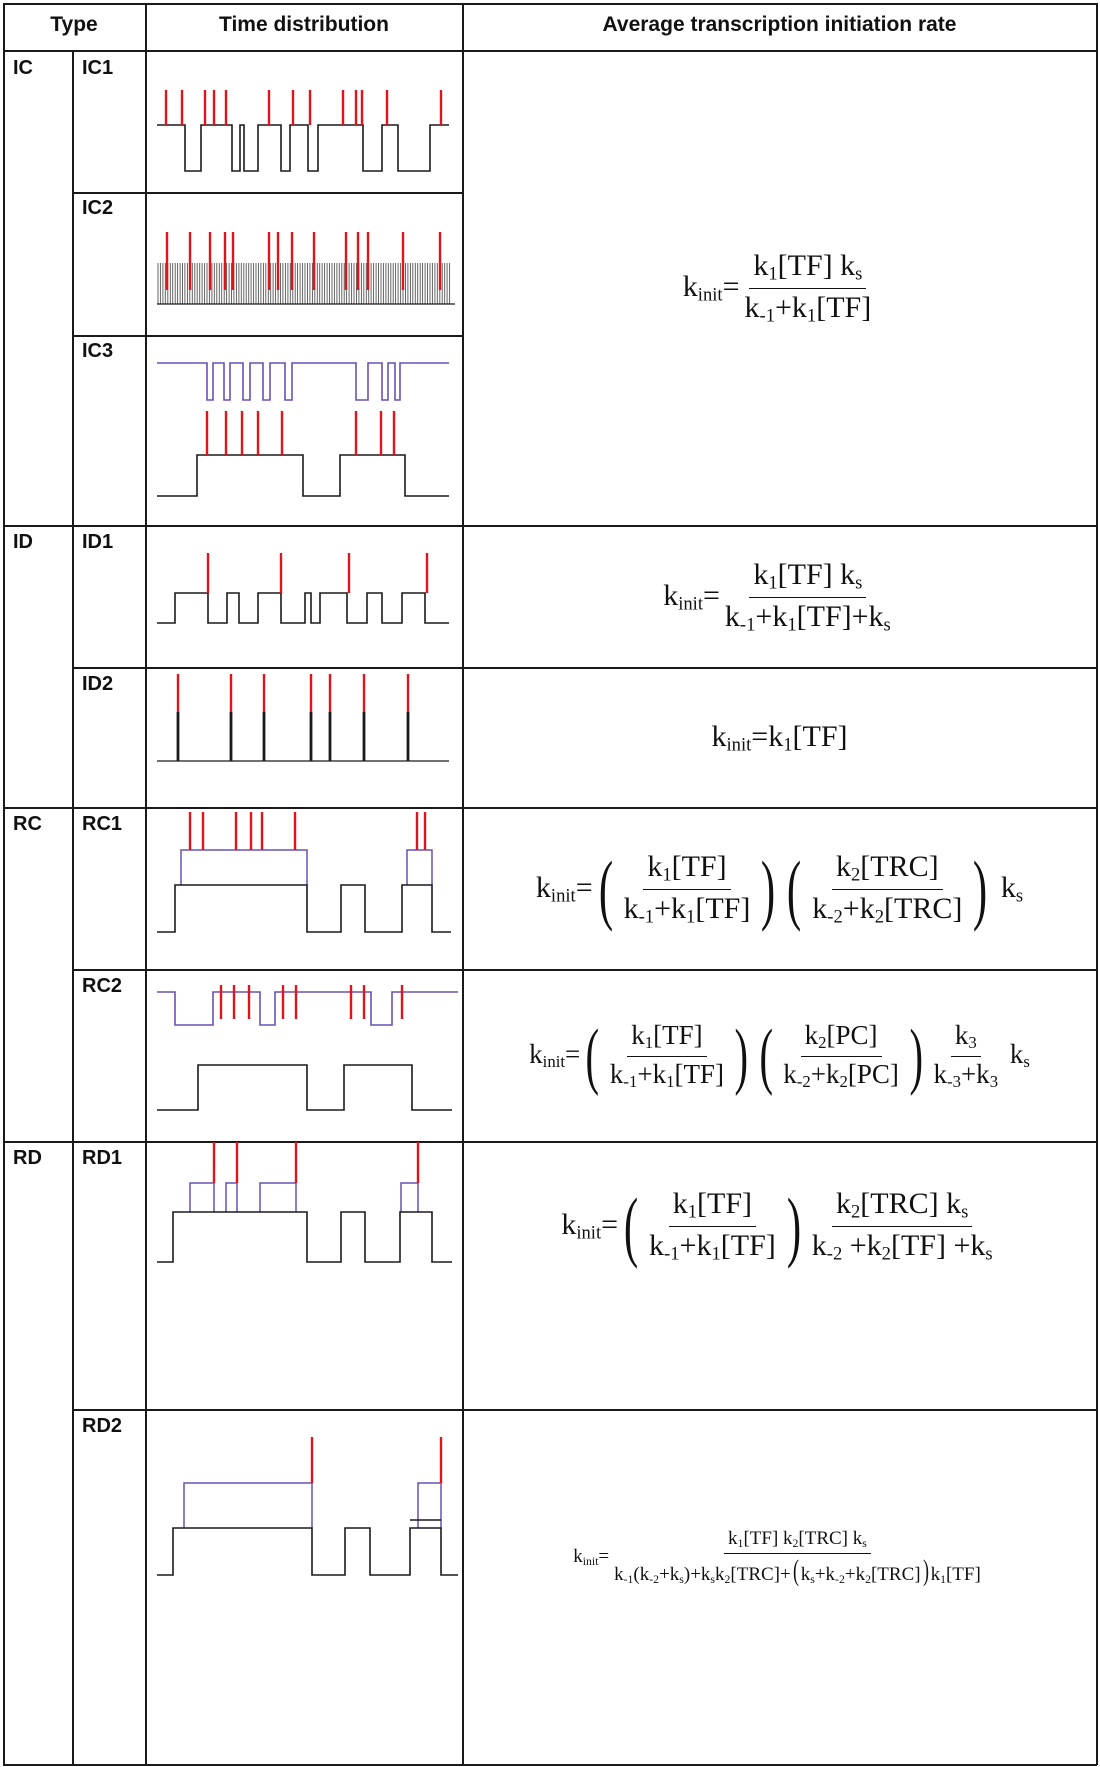  What do you see at coordinates (303, 148) in the screenshot?
I see `ic1-trace` at bounding box center [303, 148].